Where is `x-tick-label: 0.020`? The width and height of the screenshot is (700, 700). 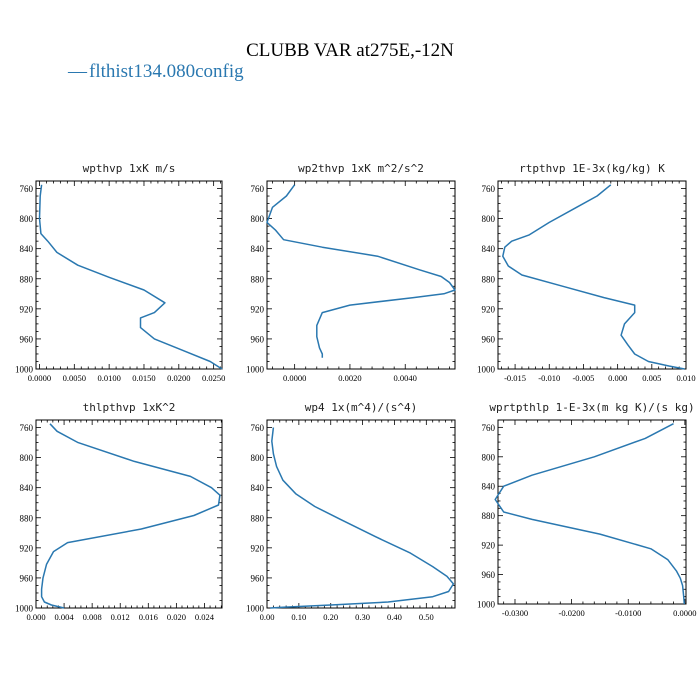 x-tick-label: 0.020 is located at coordinates (176, 617).